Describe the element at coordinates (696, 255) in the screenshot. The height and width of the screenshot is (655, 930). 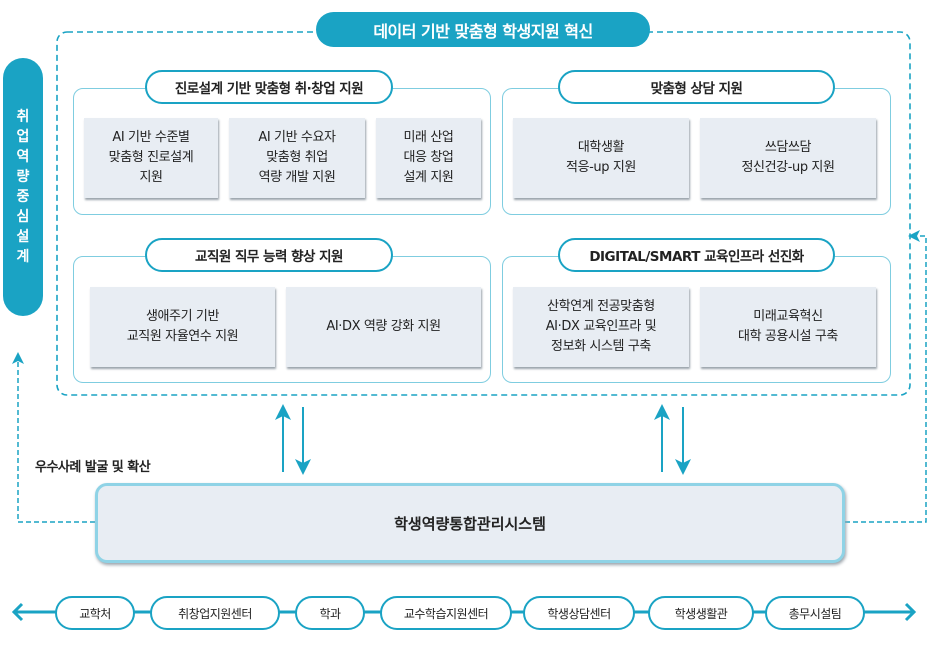
I see `quadrant-title: DIGITAL/SMART 교육인프라 선진화` at that location.